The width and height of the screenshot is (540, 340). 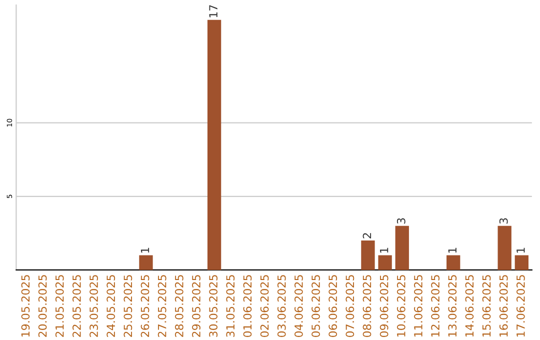 What do you see at coordinates (435, 306) in the screenshot?
I see `x-tick-label: 12.06.2025` at bounding box center [435, 306].